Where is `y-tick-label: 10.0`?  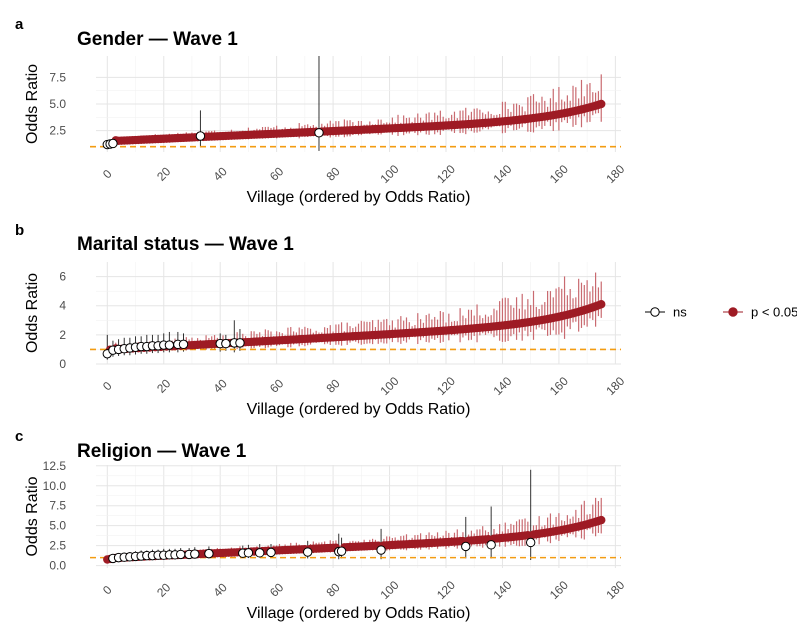
y-tick-label: 10.0 is located at coordinates (55, 486).